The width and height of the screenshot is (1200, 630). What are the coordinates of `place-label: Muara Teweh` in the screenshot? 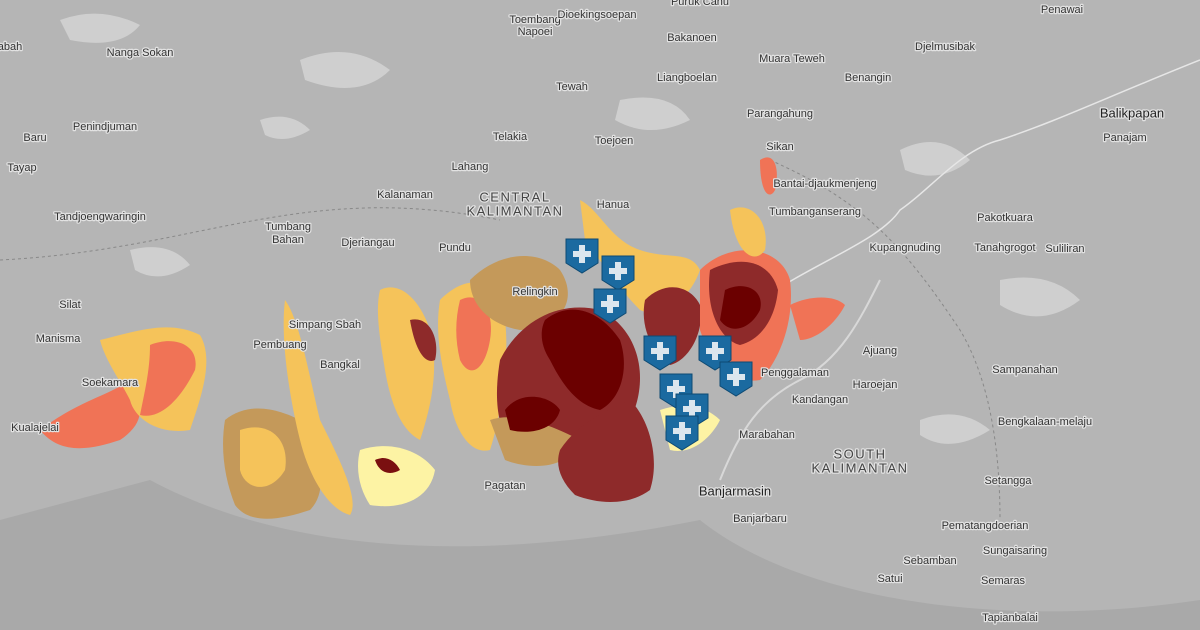 It's located at (792, 59).